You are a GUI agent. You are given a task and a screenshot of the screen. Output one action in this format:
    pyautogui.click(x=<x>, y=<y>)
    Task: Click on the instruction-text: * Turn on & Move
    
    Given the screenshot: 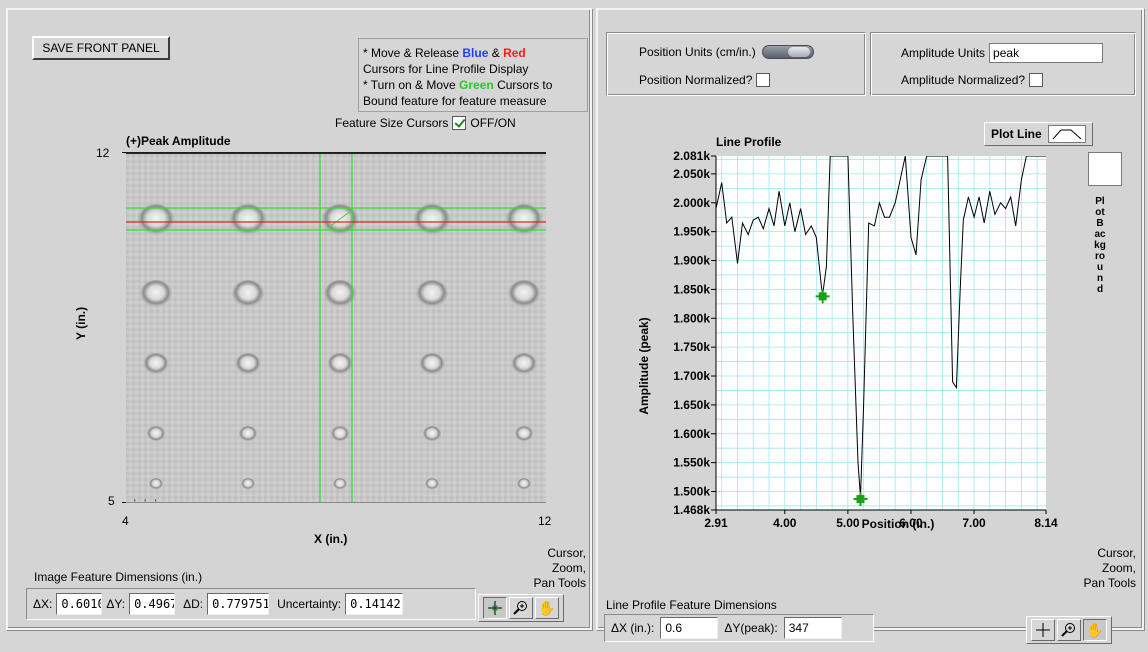 What is the action you would take?
    pyautogui.click(x=411, y=85)
    